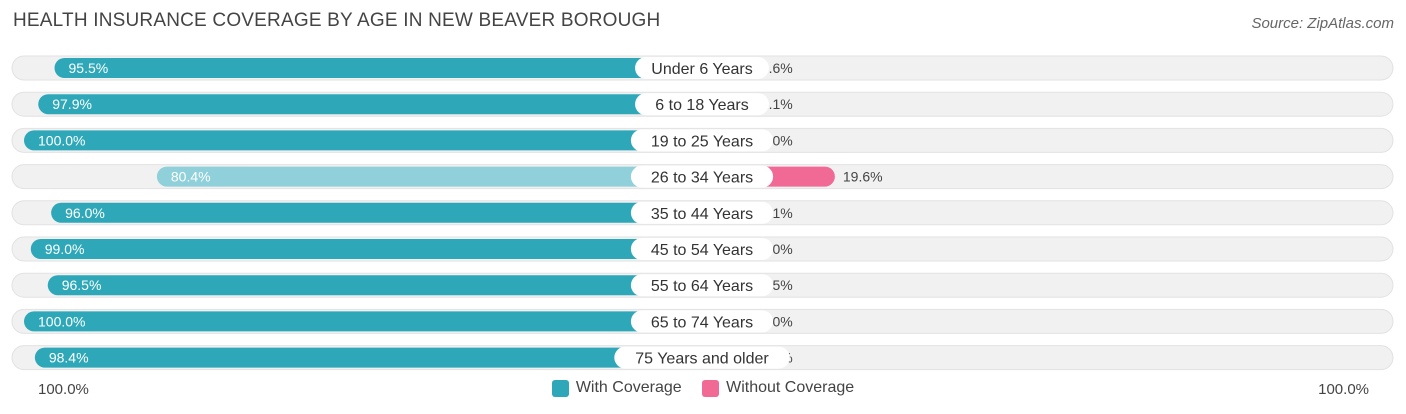 This screenshot has width=1406, height=414. I want to click on category-pill-75-years-and-older, so click(702, 357).